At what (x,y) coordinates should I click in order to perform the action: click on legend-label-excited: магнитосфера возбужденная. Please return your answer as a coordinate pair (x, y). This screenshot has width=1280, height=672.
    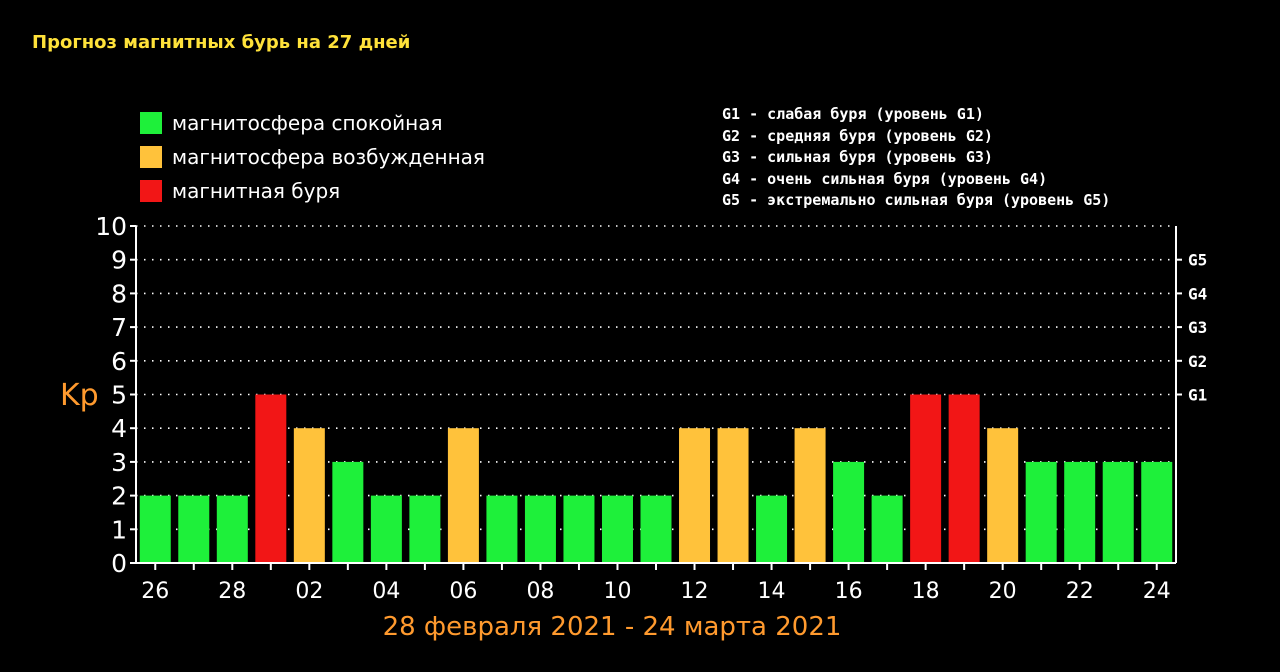
    Looking at the image, I should click on (328, 157).